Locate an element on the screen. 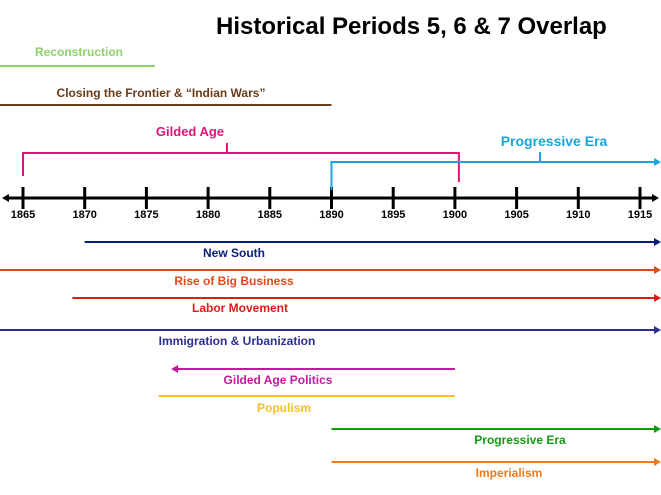 This screenshot has height=495, width=661. axis-left-arrow is located at coordinates (5, 198).